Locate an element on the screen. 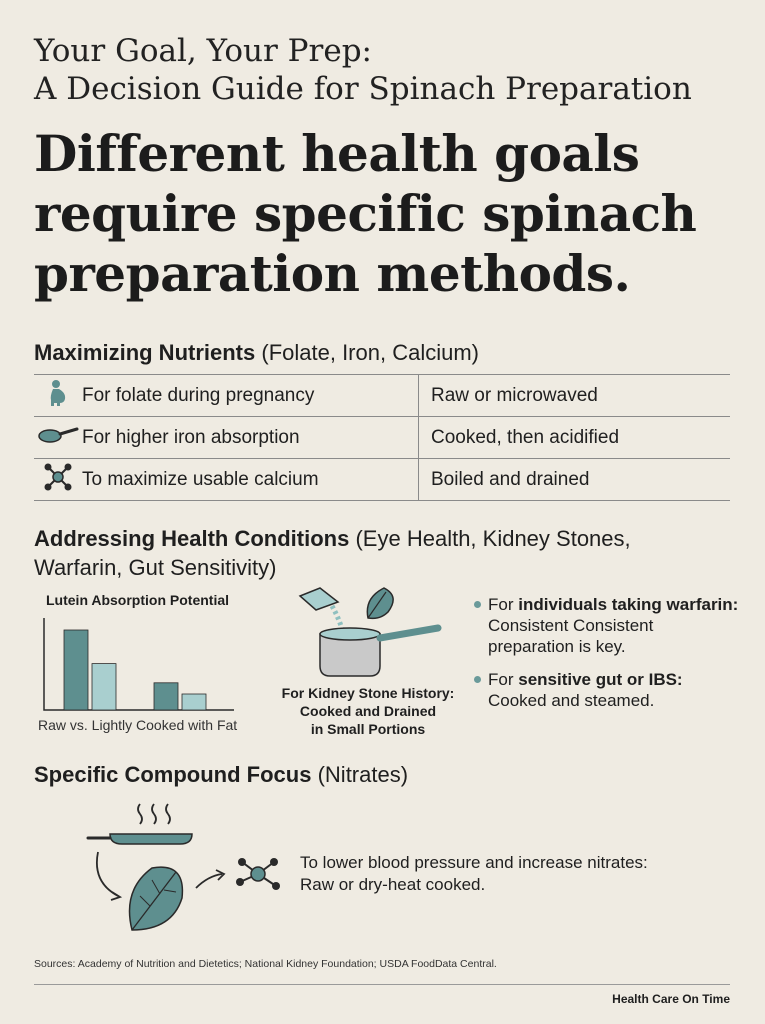  section-title-paren: Warfarin, Gut Sensitivity) is located at coordinates (155, 567).